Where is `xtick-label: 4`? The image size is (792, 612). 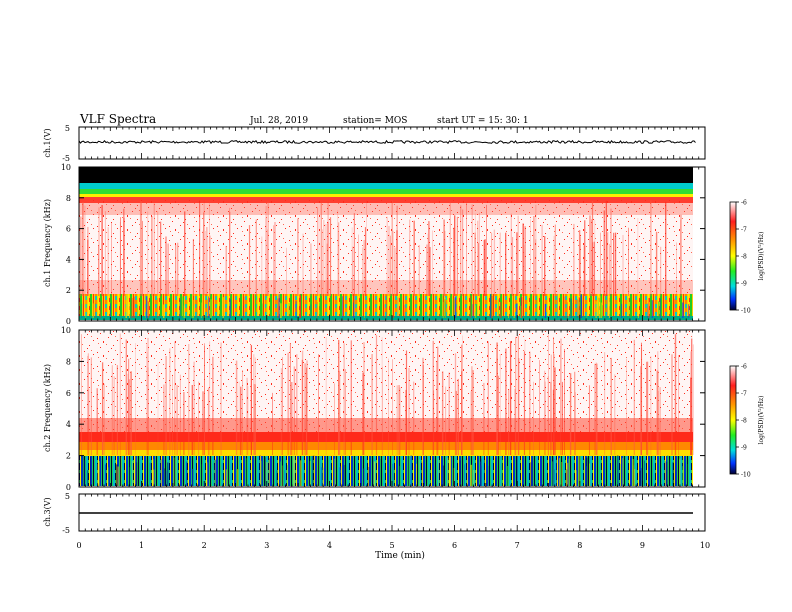
xtick-label: 4 is located at coordinates (329, 545).